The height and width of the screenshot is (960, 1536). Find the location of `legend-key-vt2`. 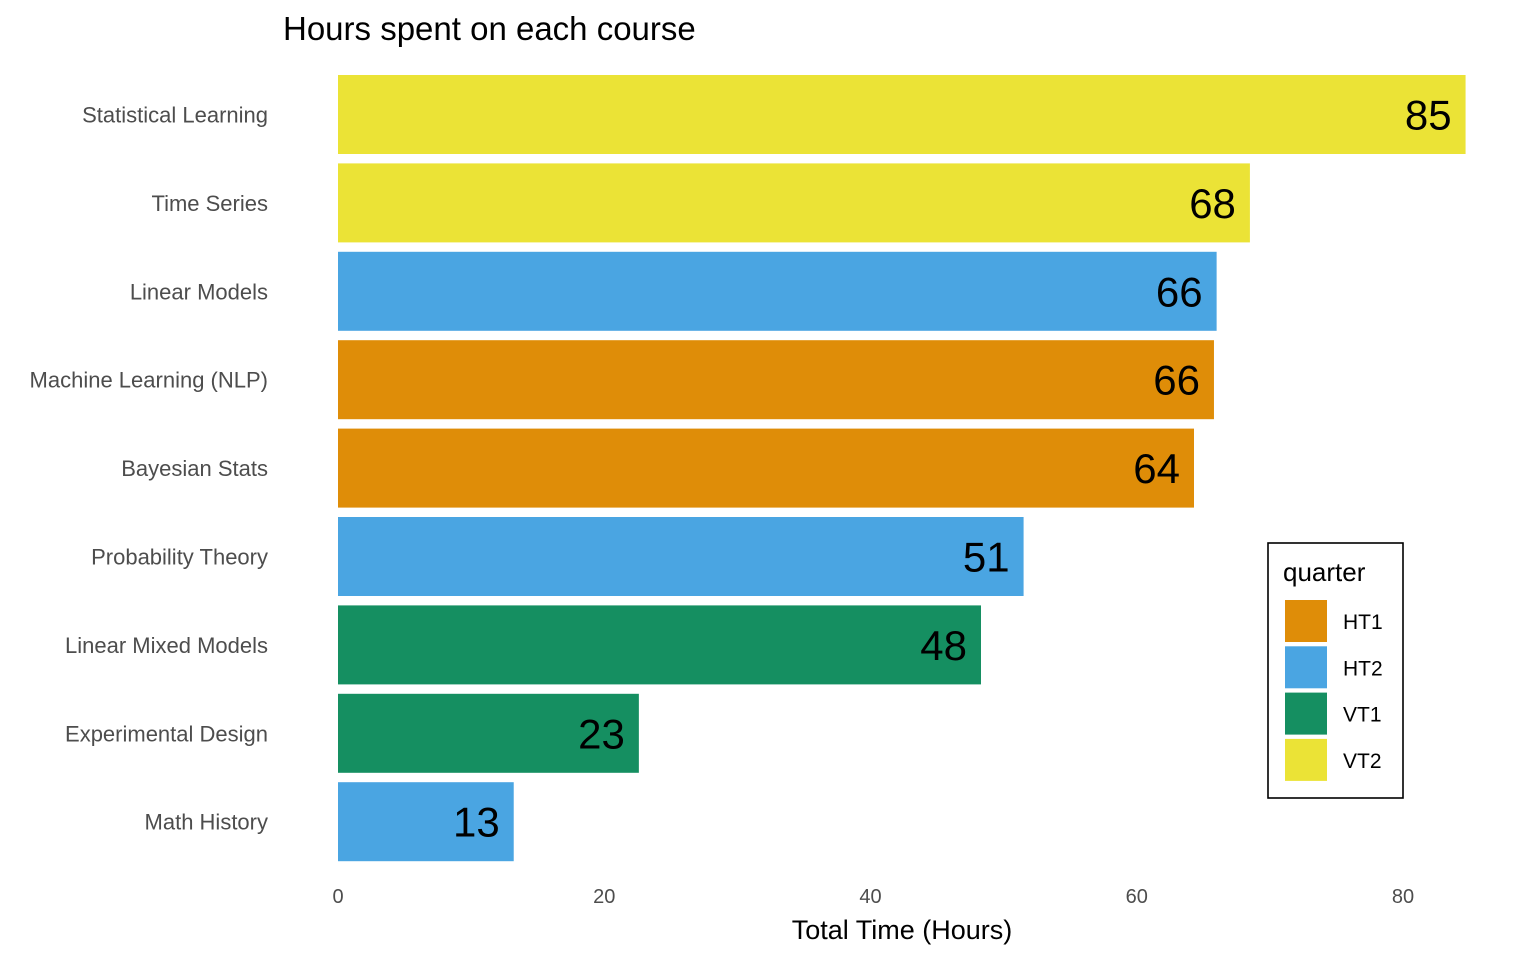

legend-key-vt2 is located at coordinates (1306, 759).